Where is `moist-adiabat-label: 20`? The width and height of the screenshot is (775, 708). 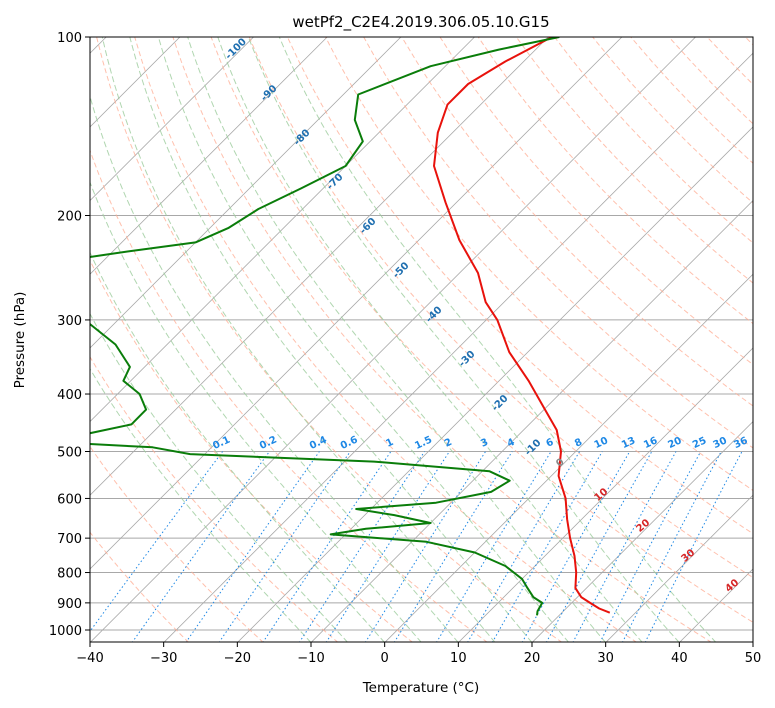 moist-adiabat-label: 20 is located at coordinates (644, 525).